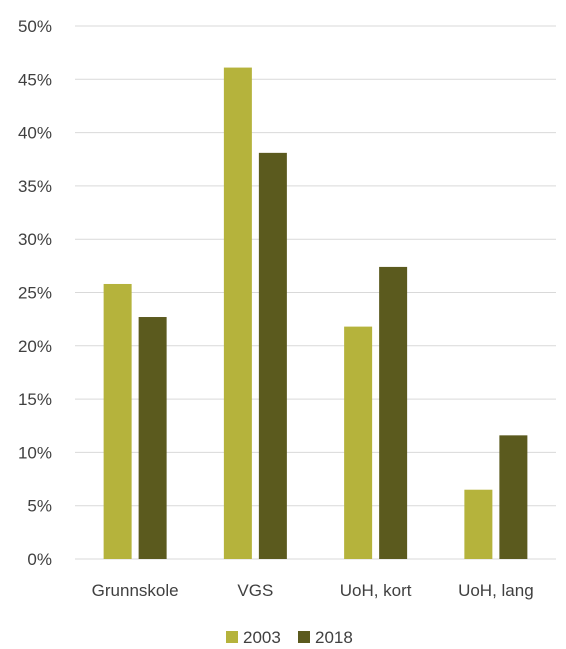 The height and width of the screenshot is (649, 566). I want to click on y-tick-label: 45%, so click(35, 79).